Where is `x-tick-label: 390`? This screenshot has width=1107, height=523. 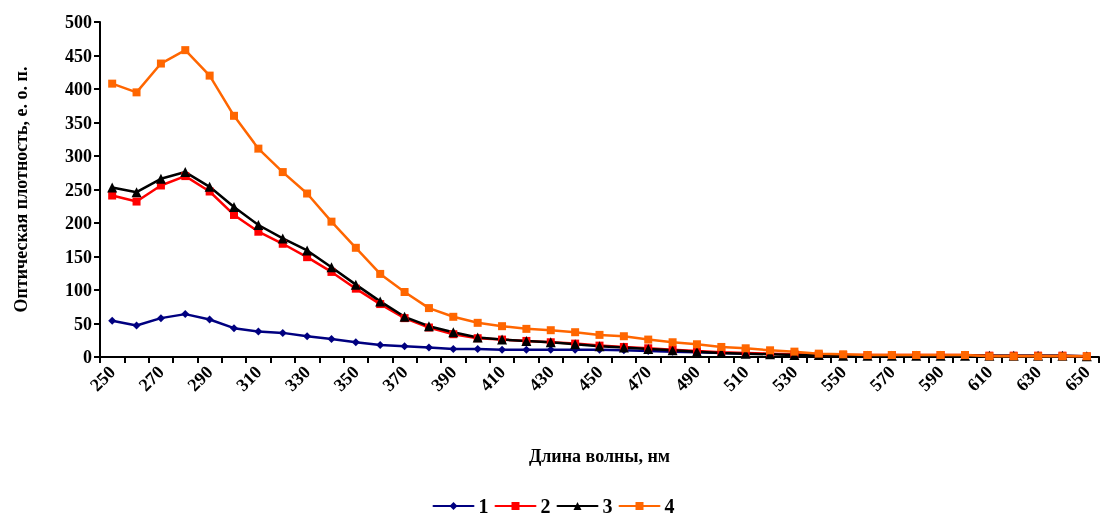 x-tick-label: 390 is located at coordinates (444, 378).